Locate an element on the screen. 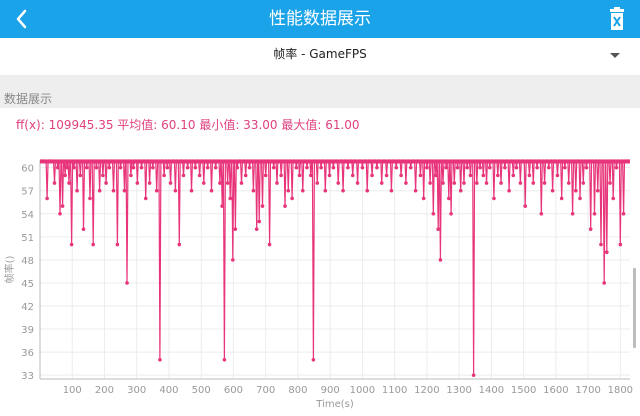  y-tick-label: 54 is located at coordinates (27, 215).